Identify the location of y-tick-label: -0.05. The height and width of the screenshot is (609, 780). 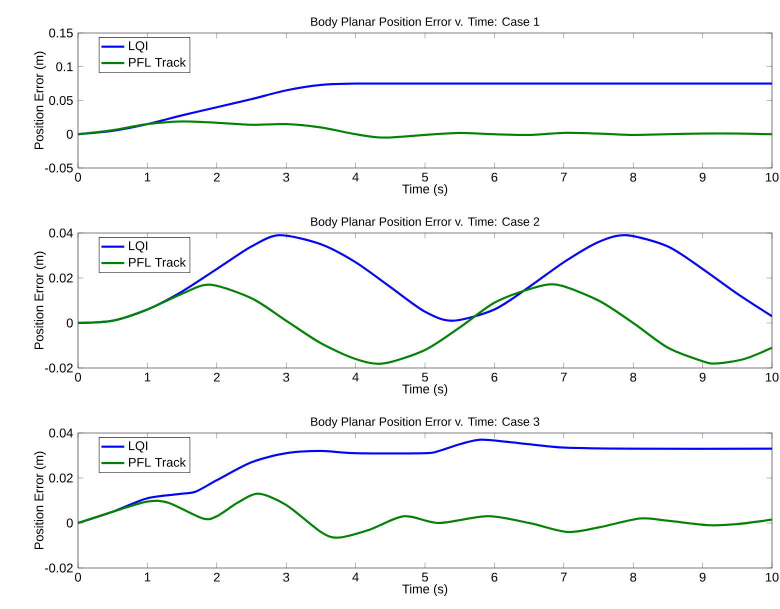
(58, 168).